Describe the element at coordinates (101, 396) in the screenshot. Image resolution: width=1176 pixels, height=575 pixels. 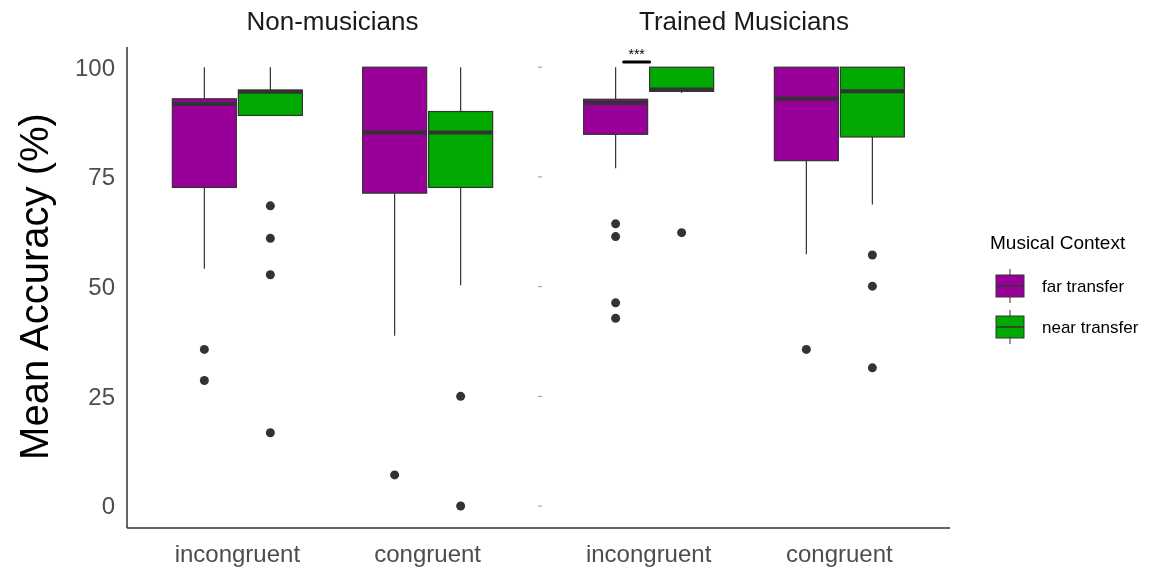
I see `y-tick-label: 25` at that location.